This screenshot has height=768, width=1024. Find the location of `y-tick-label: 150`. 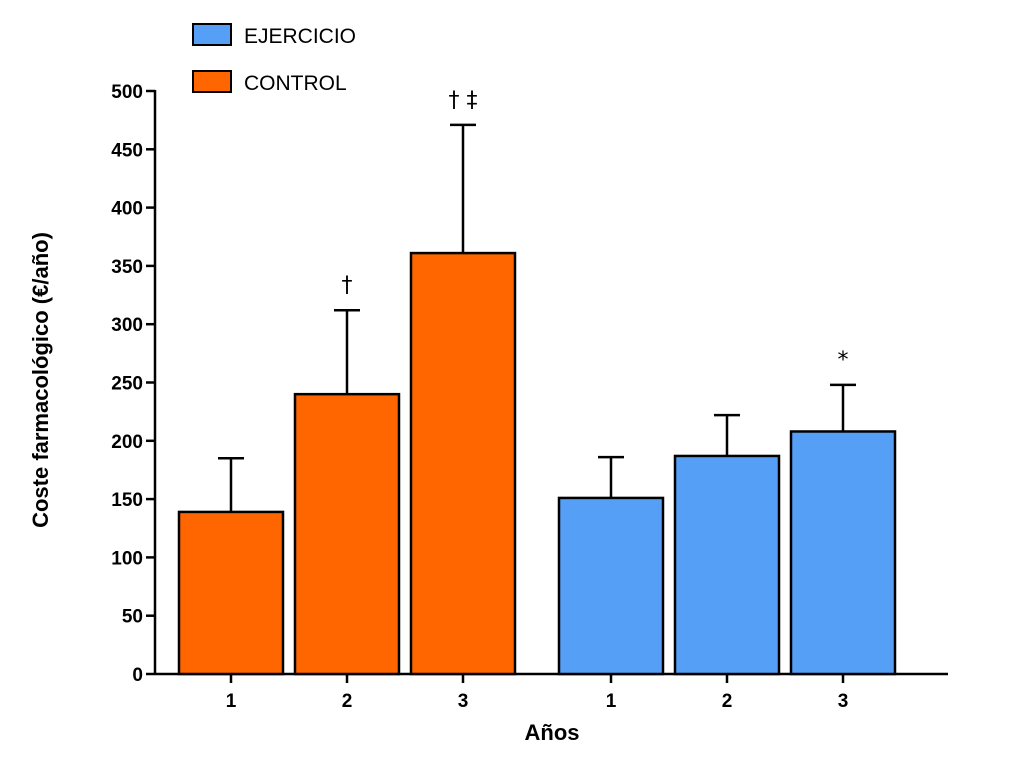

y-tick-label: 150 is located at coordinates (127, 500).